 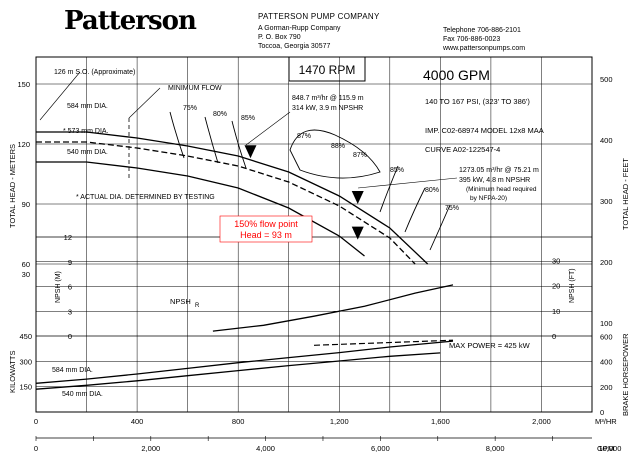 What do you see at coordinates (70, 287) in the screenshot?
I see `npsh-m-tick-label: 6` at bounding box center [70, 287].